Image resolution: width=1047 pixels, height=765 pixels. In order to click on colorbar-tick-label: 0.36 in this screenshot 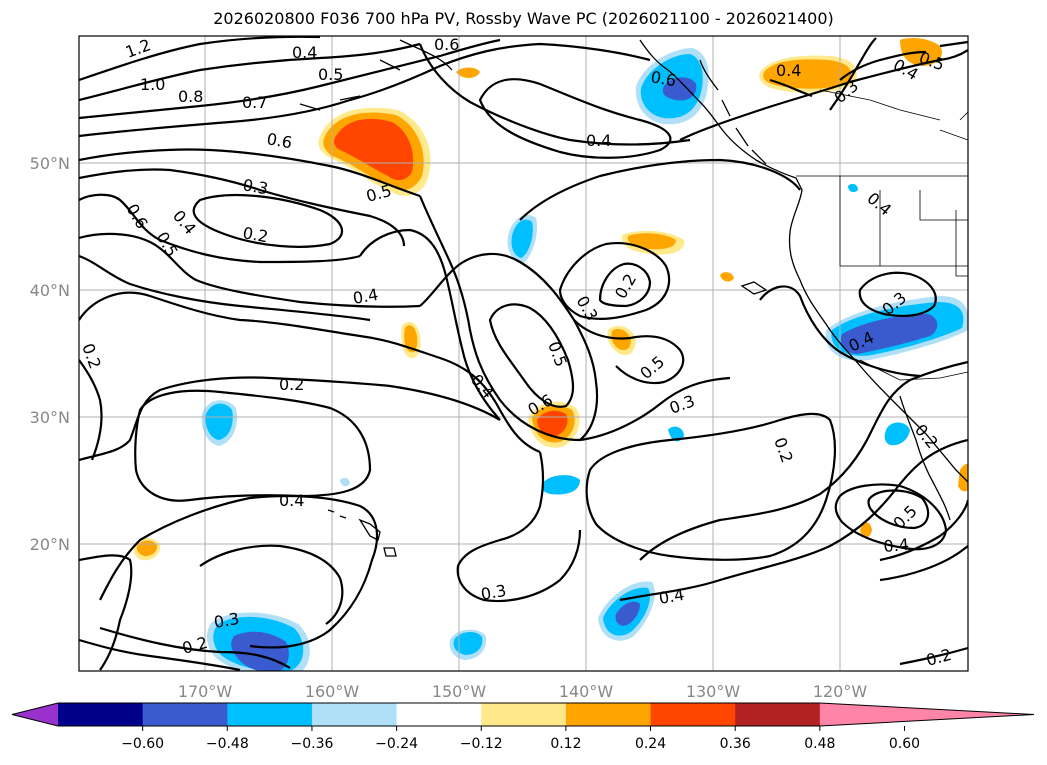, I will do `click(735, 744)`.